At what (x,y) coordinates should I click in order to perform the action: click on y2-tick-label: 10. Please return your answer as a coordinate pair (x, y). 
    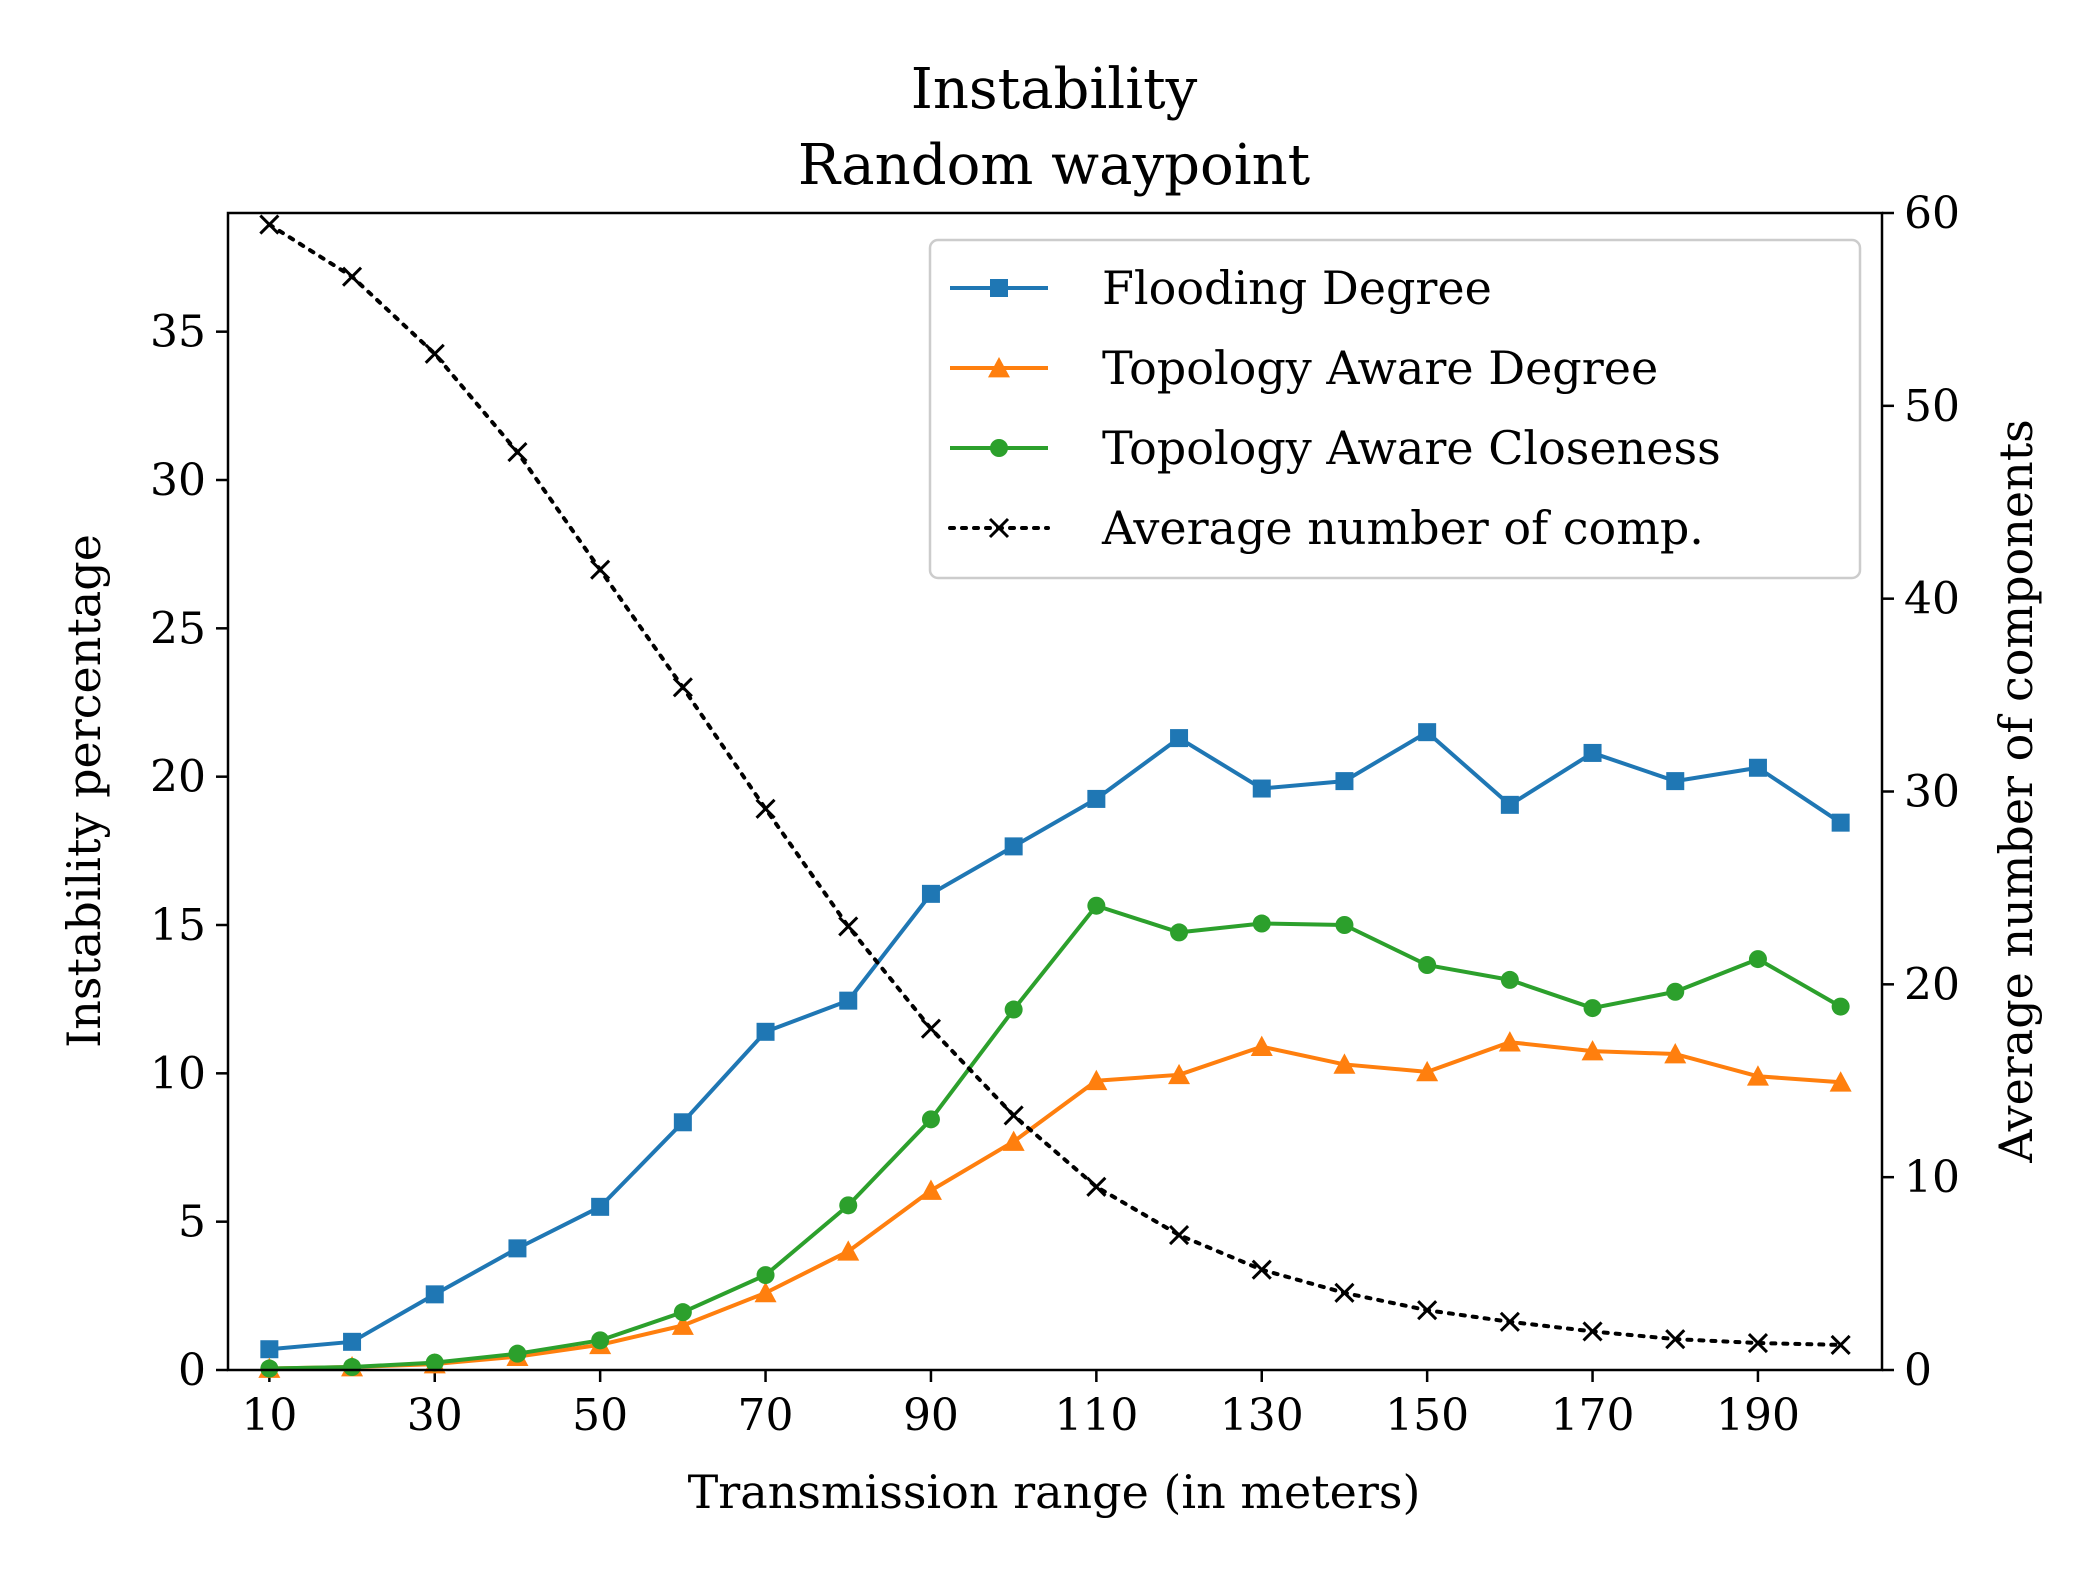
    Looking at the image, I should click on (1932, 1177).